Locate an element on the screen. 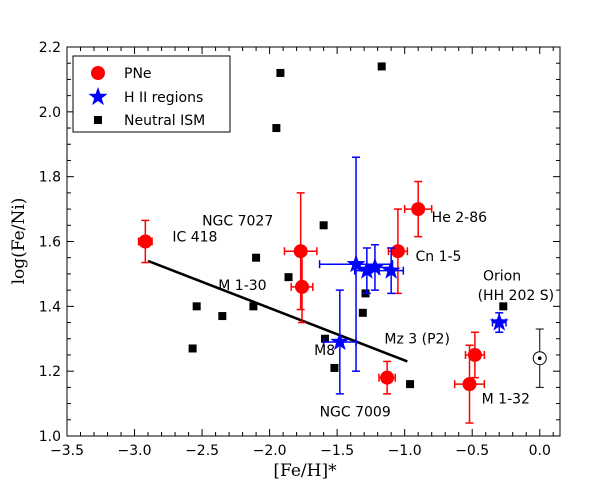 This screenshot has height=486, width=598. legend-marker-ism is located at coordinates (98, 120).